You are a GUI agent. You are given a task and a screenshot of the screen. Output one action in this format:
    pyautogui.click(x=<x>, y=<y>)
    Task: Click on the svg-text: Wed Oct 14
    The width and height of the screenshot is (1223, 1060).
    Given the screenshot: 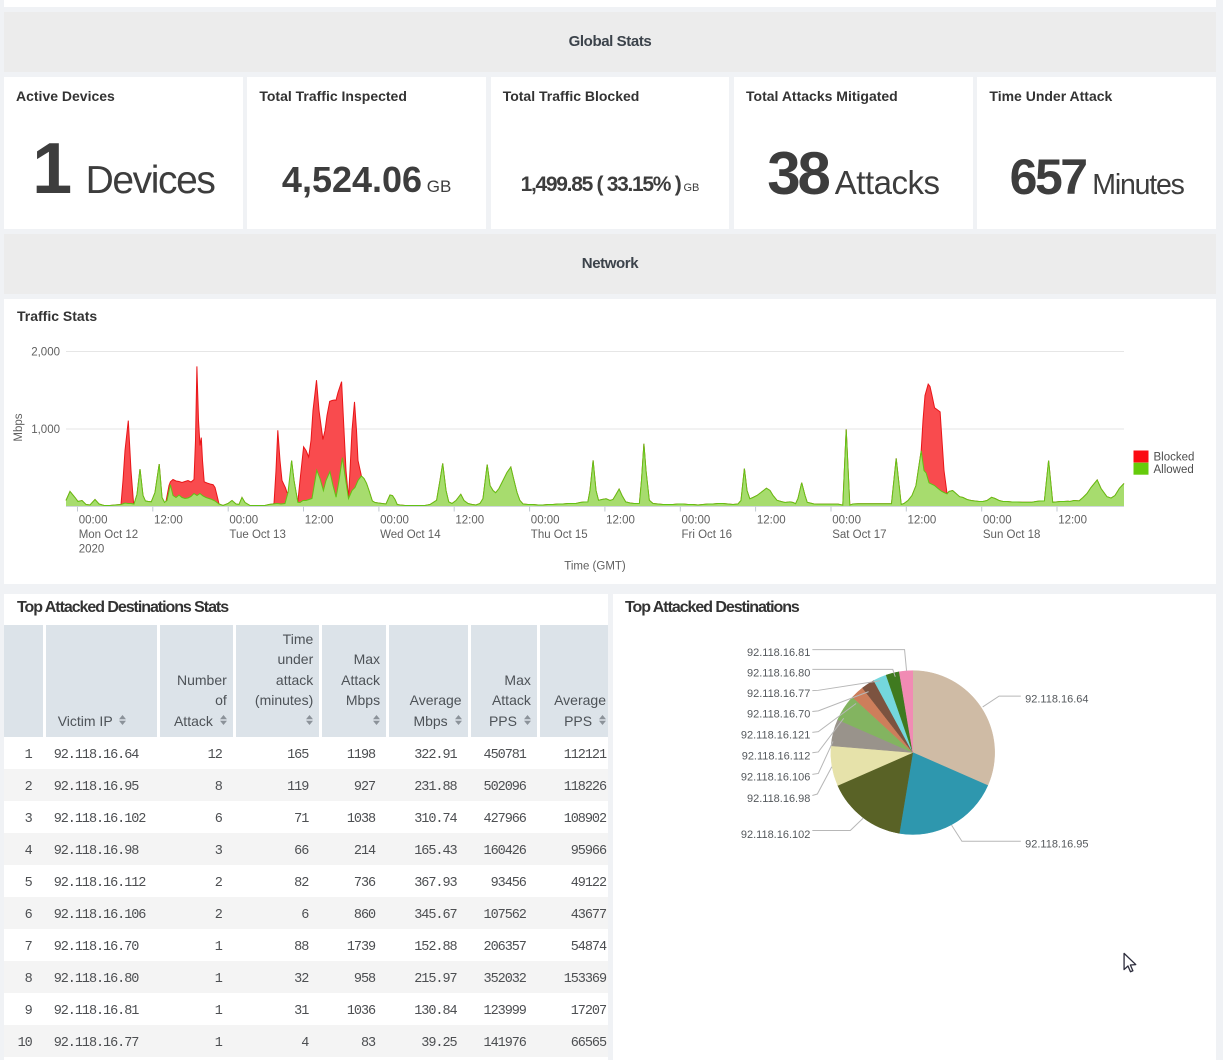 What is the action you would take?
    pyautogui.click(x=410, y=535)
    